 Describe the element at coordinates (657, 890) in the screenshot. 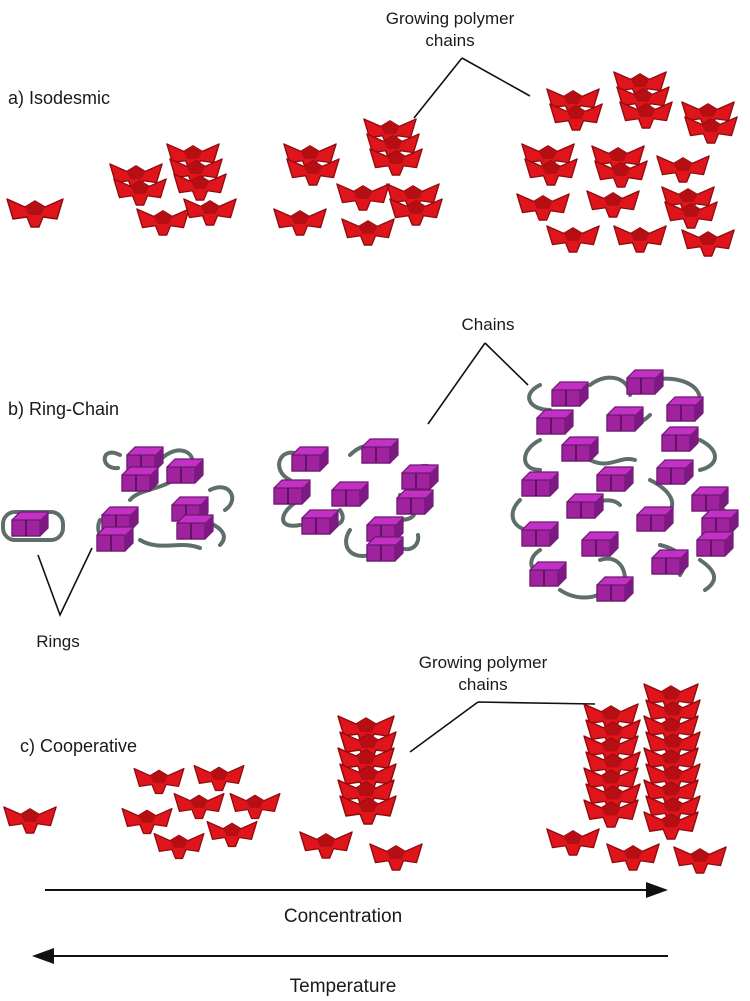

I see `arrow-right-icon` at that location.